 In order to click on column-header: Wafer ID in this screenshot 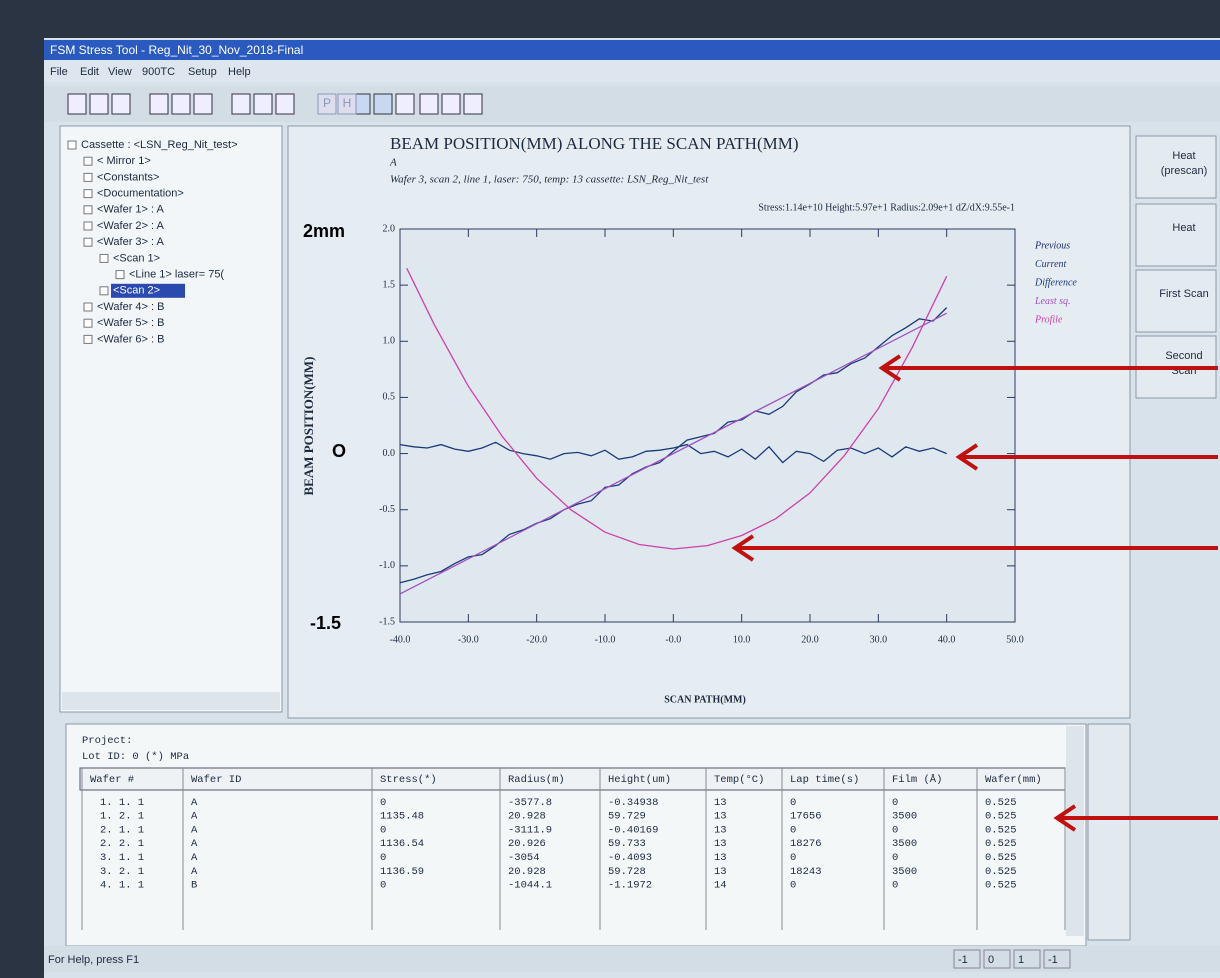, I will do `click(216, 780)`.